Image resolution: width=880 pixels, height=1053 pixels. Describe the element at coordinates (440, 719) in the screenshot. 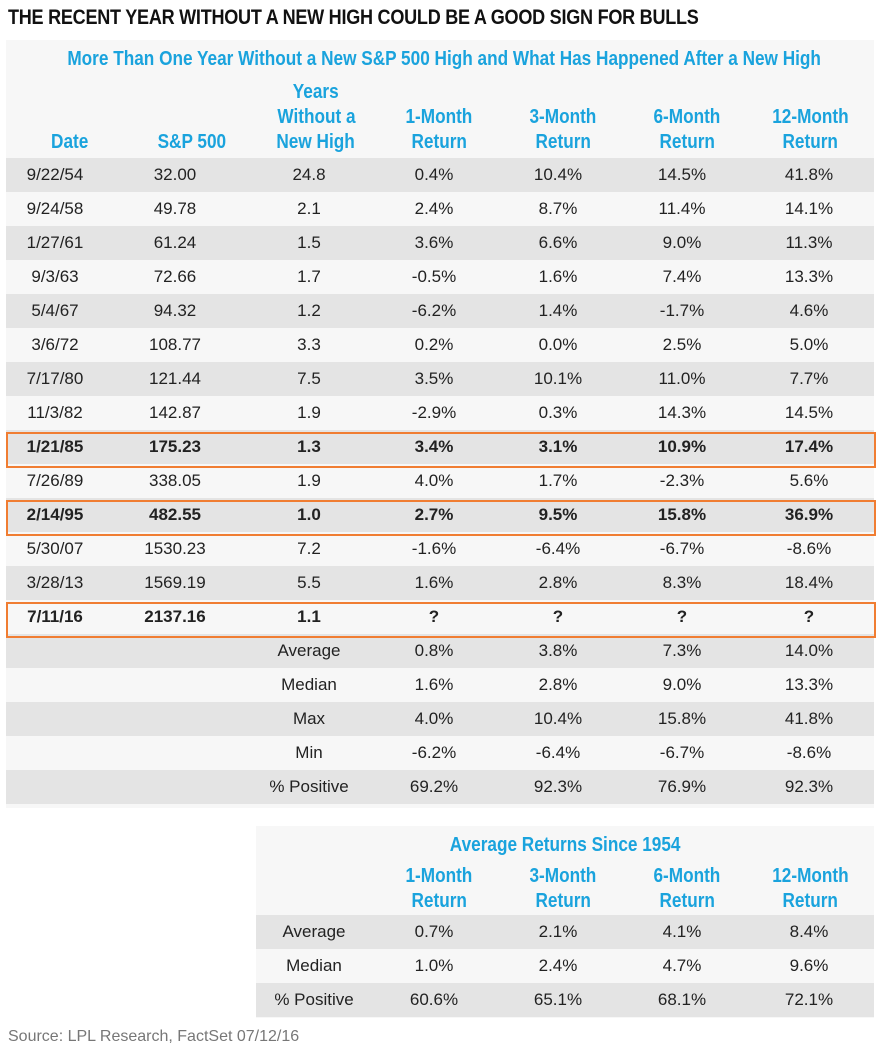

I see `summary-row: Max 4.0% 10.4% 15.8% 41.8%` at that location.